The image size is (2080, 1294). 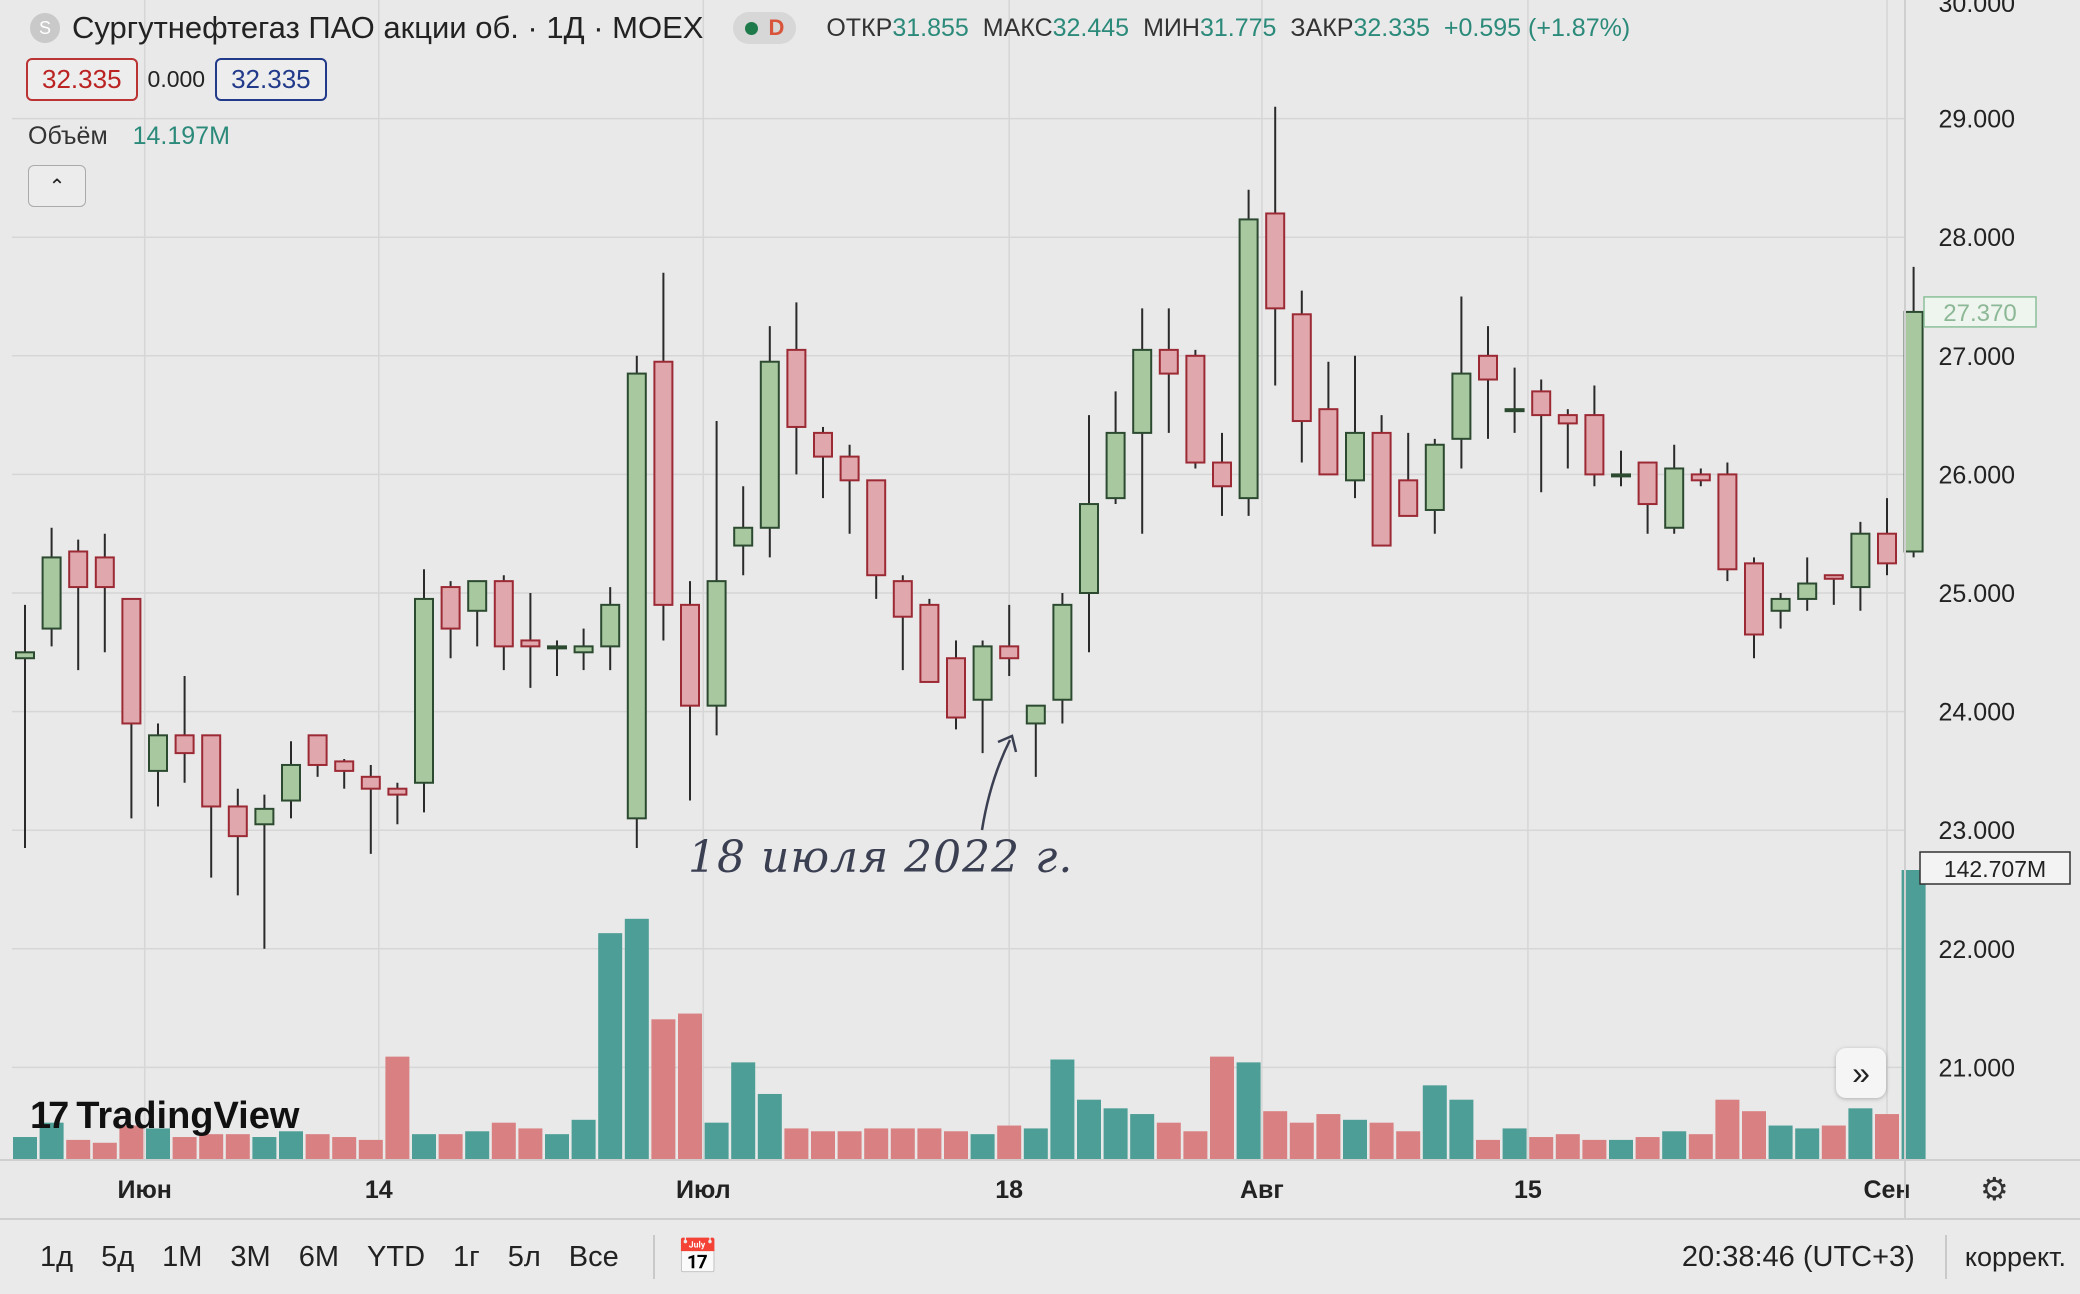 I want to click on range-1y-button: 1г, so click(x=466, y=1256).